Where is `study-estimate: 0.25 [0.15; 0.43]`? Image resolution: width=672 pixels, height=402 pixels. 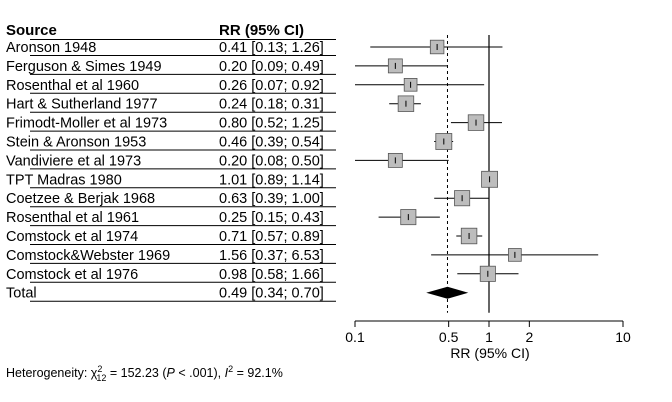 study-estimate: 0.25 [0.15; 0.43] is located at coordinates (271, 218).